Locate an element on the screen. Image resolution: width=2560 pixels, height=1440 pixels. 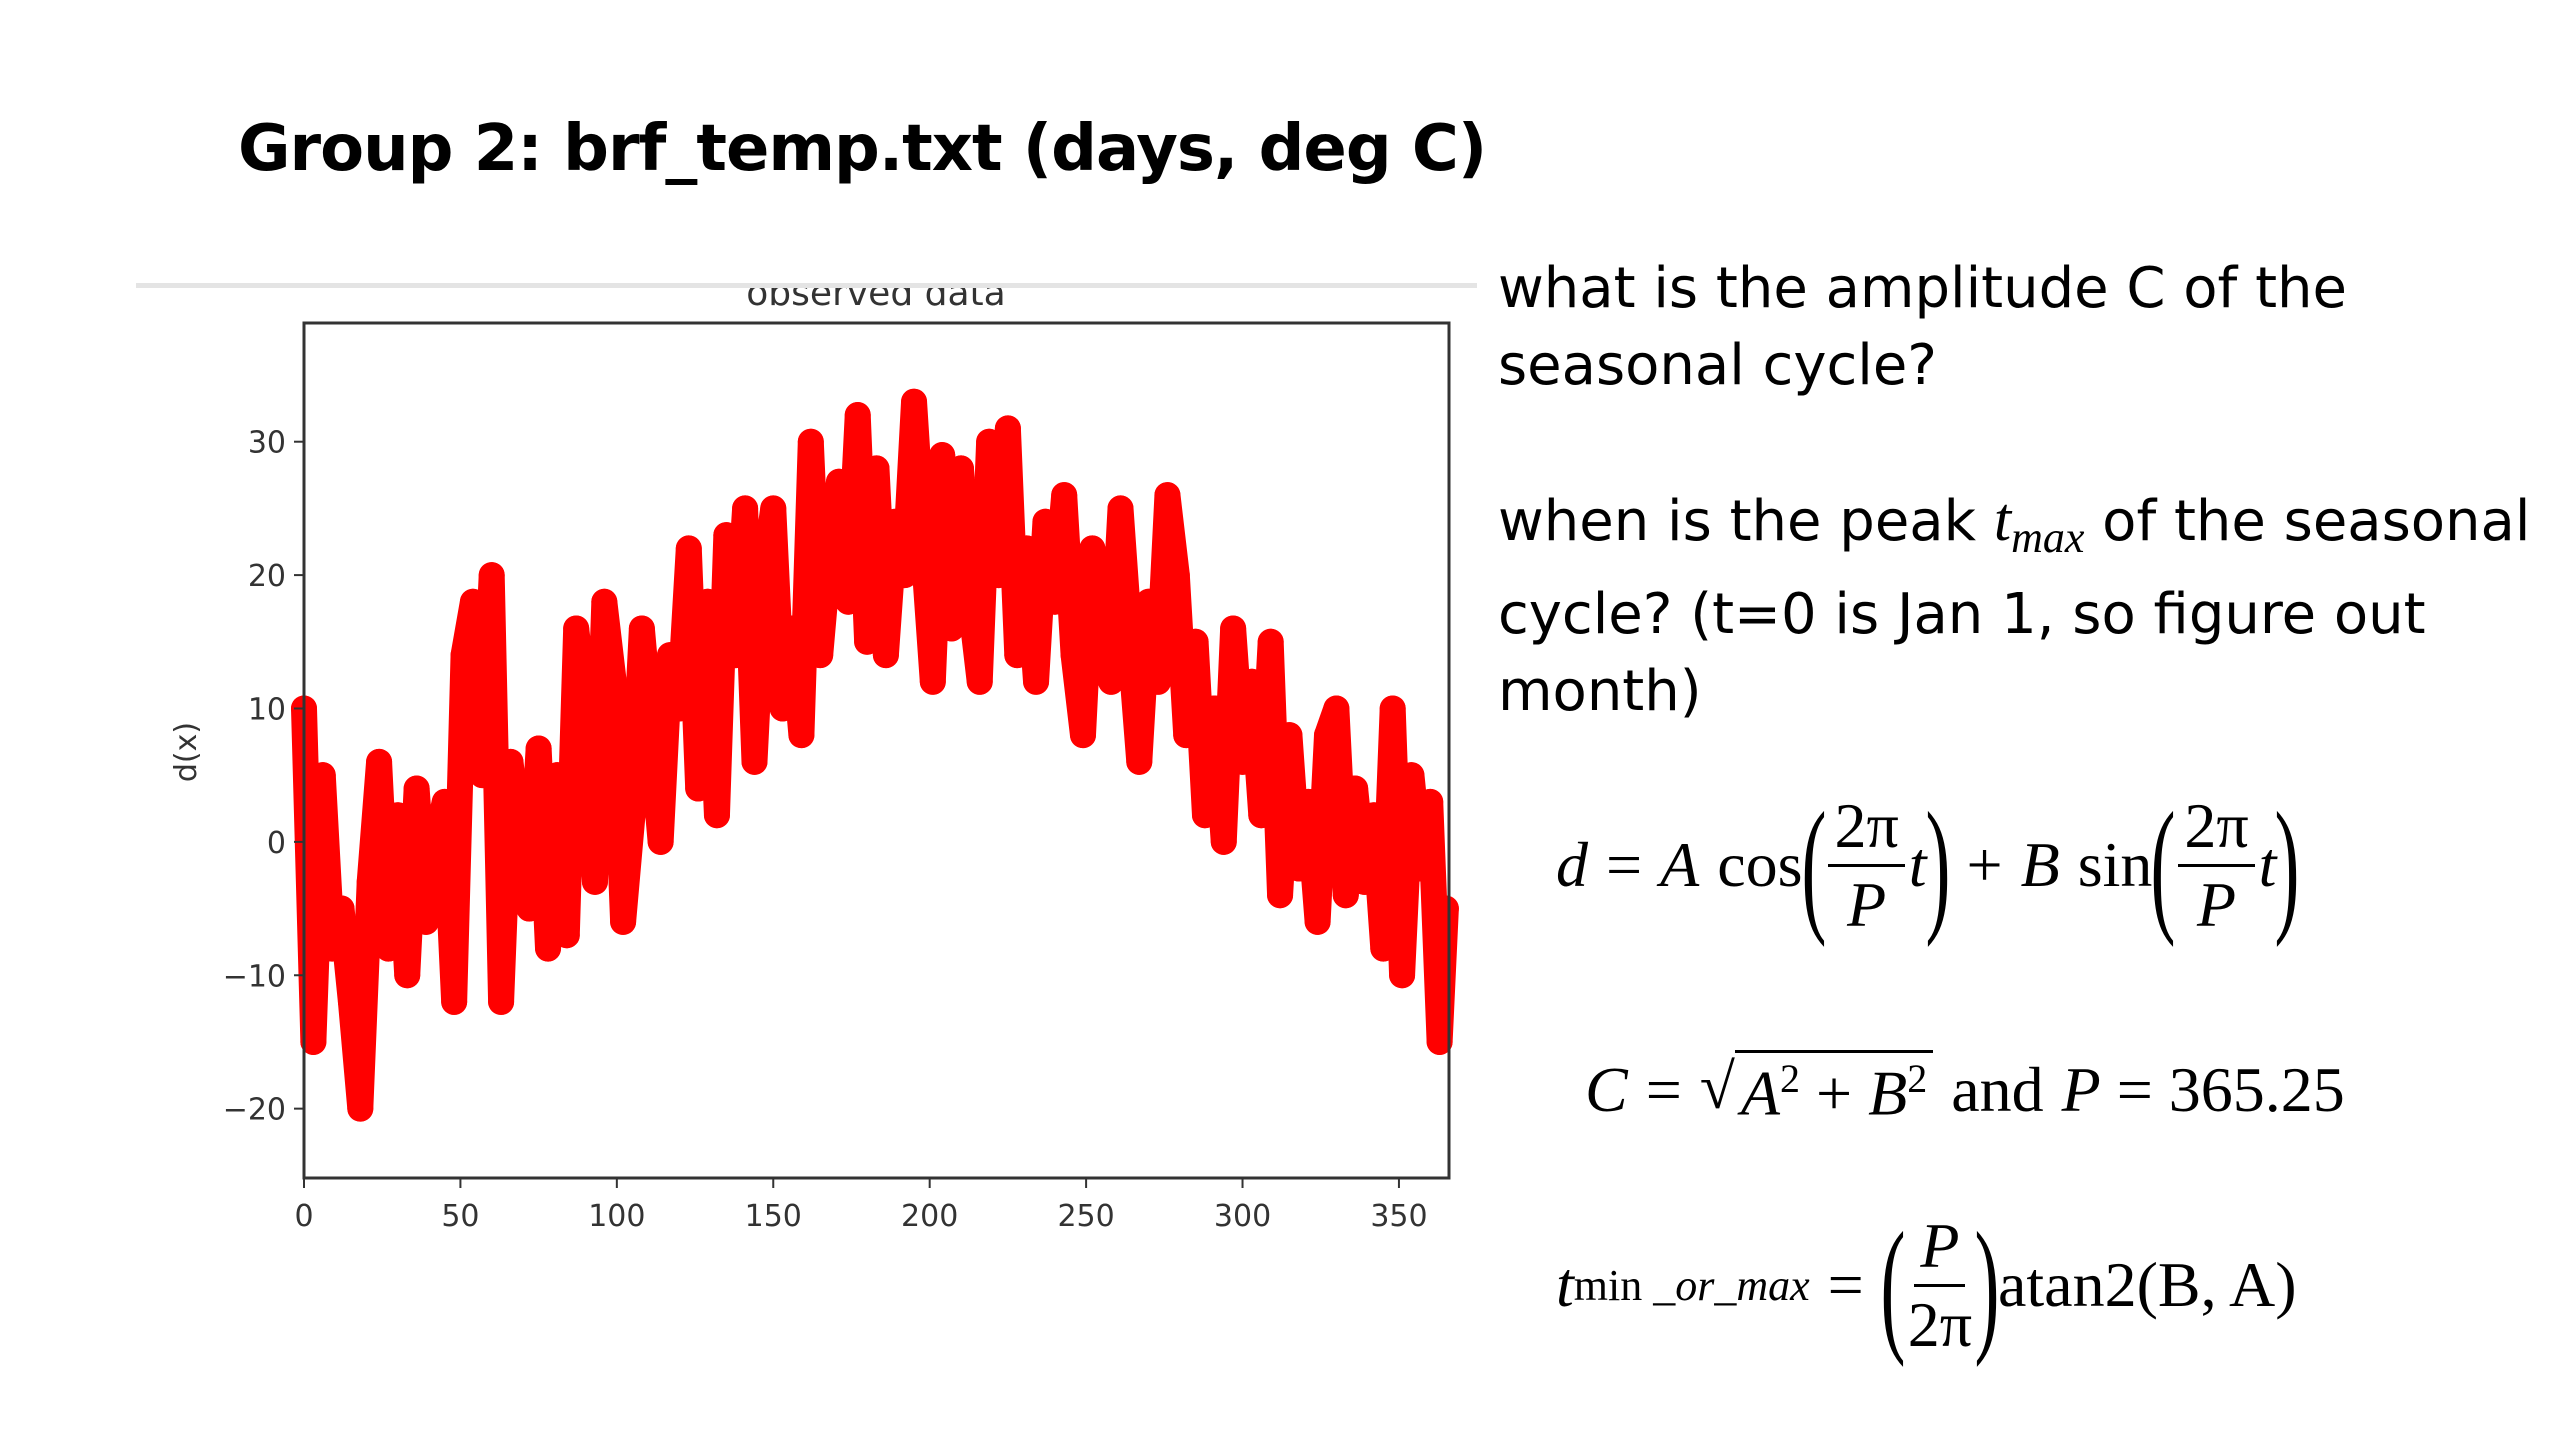
x-tick-label: 50 is located at coordinates (460, 1216).